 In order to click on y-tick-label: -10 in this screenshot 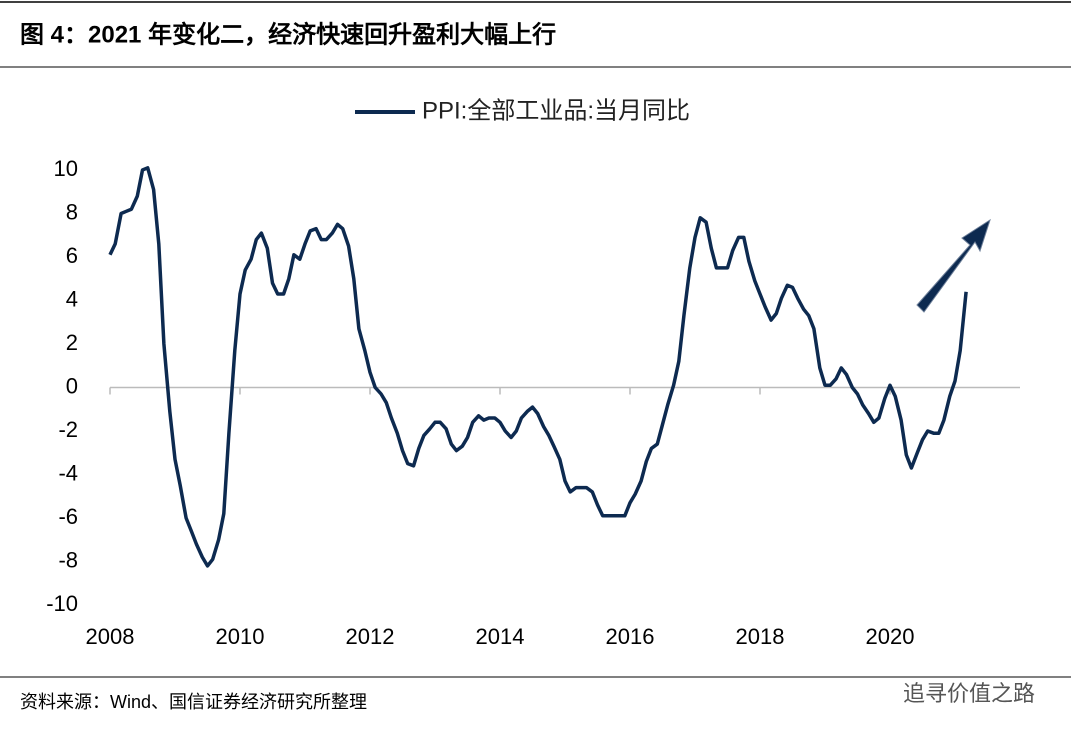, I will do `click(62, 603)`.